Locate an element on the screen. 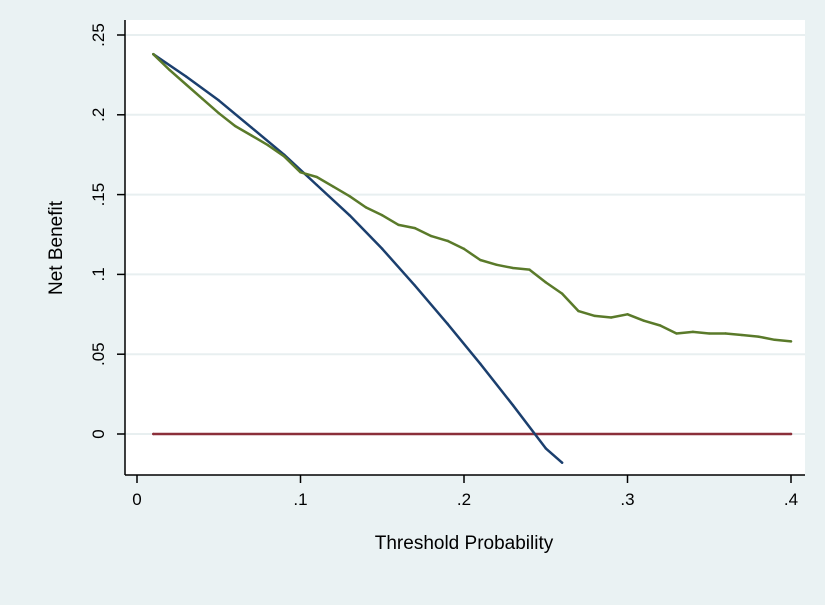 The image size is (825, 605). y-tick-label: 0 is located at coordinates (98, 433).